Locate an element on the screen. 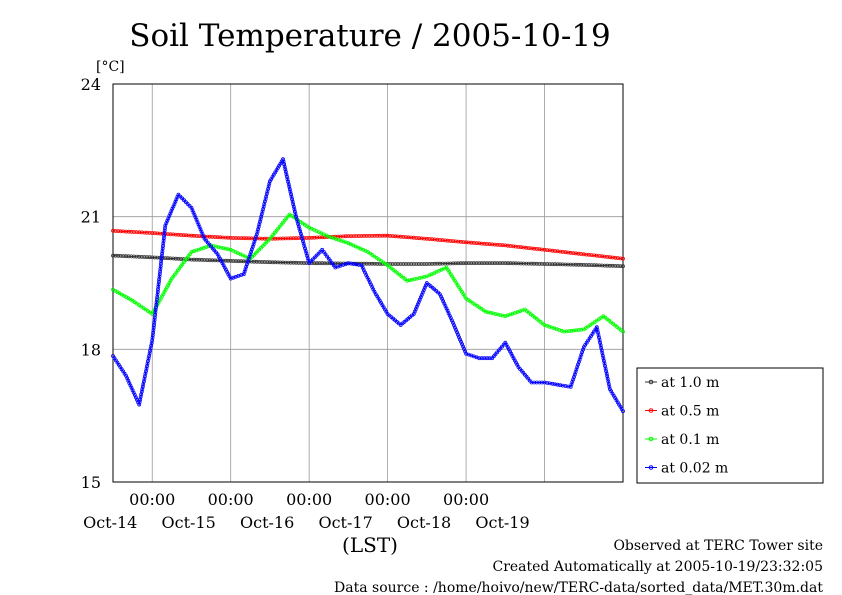 The height and width of the screenshot is (595, 842). legend-label: at 1.0 m is located at coordinates (690, 383).